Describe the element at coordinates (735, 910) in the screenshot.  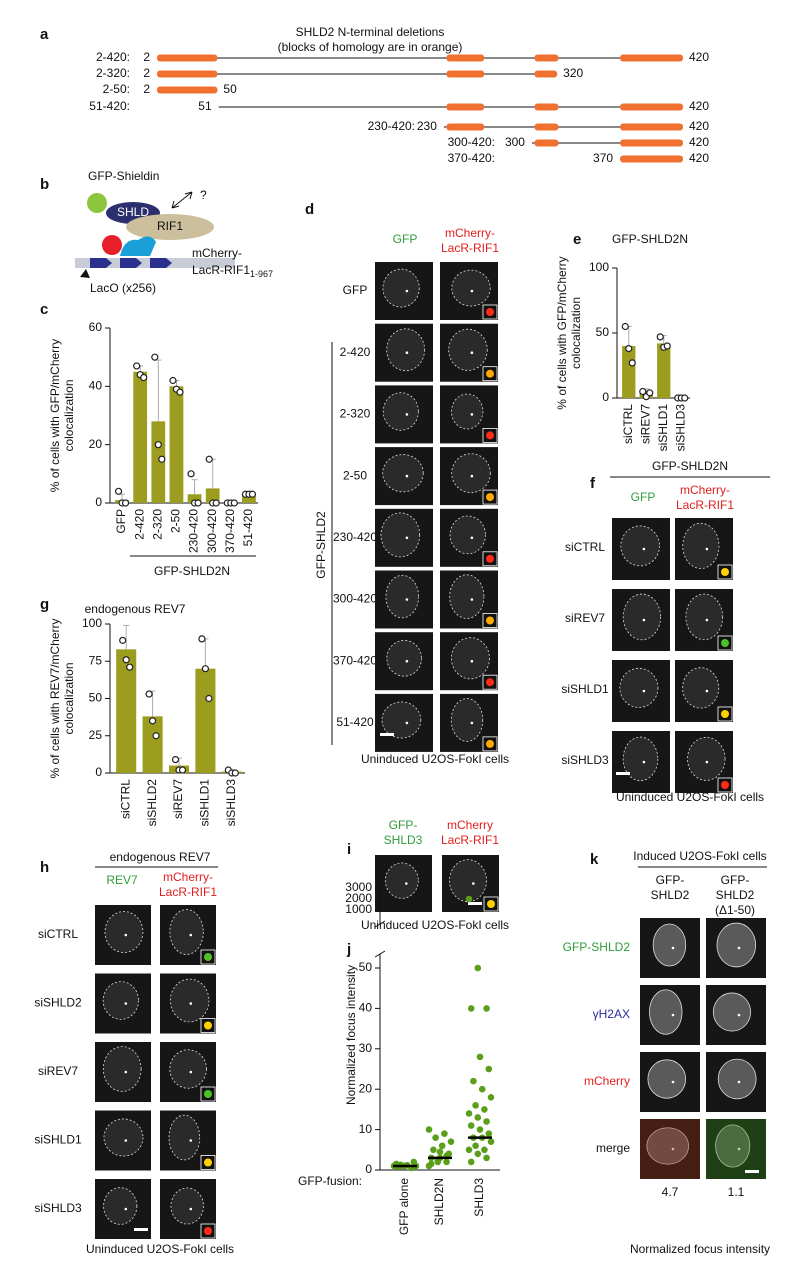
I see `label: (Δ1-50)` at that location.